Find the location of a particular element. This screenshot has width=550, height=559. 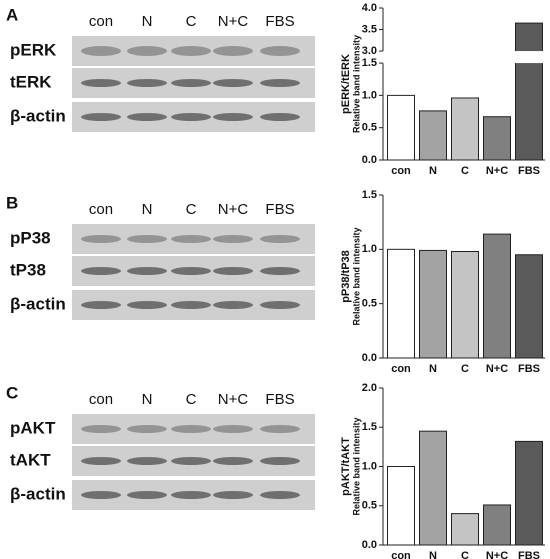

row-label: pP38 is located at coordinates (30, 237).